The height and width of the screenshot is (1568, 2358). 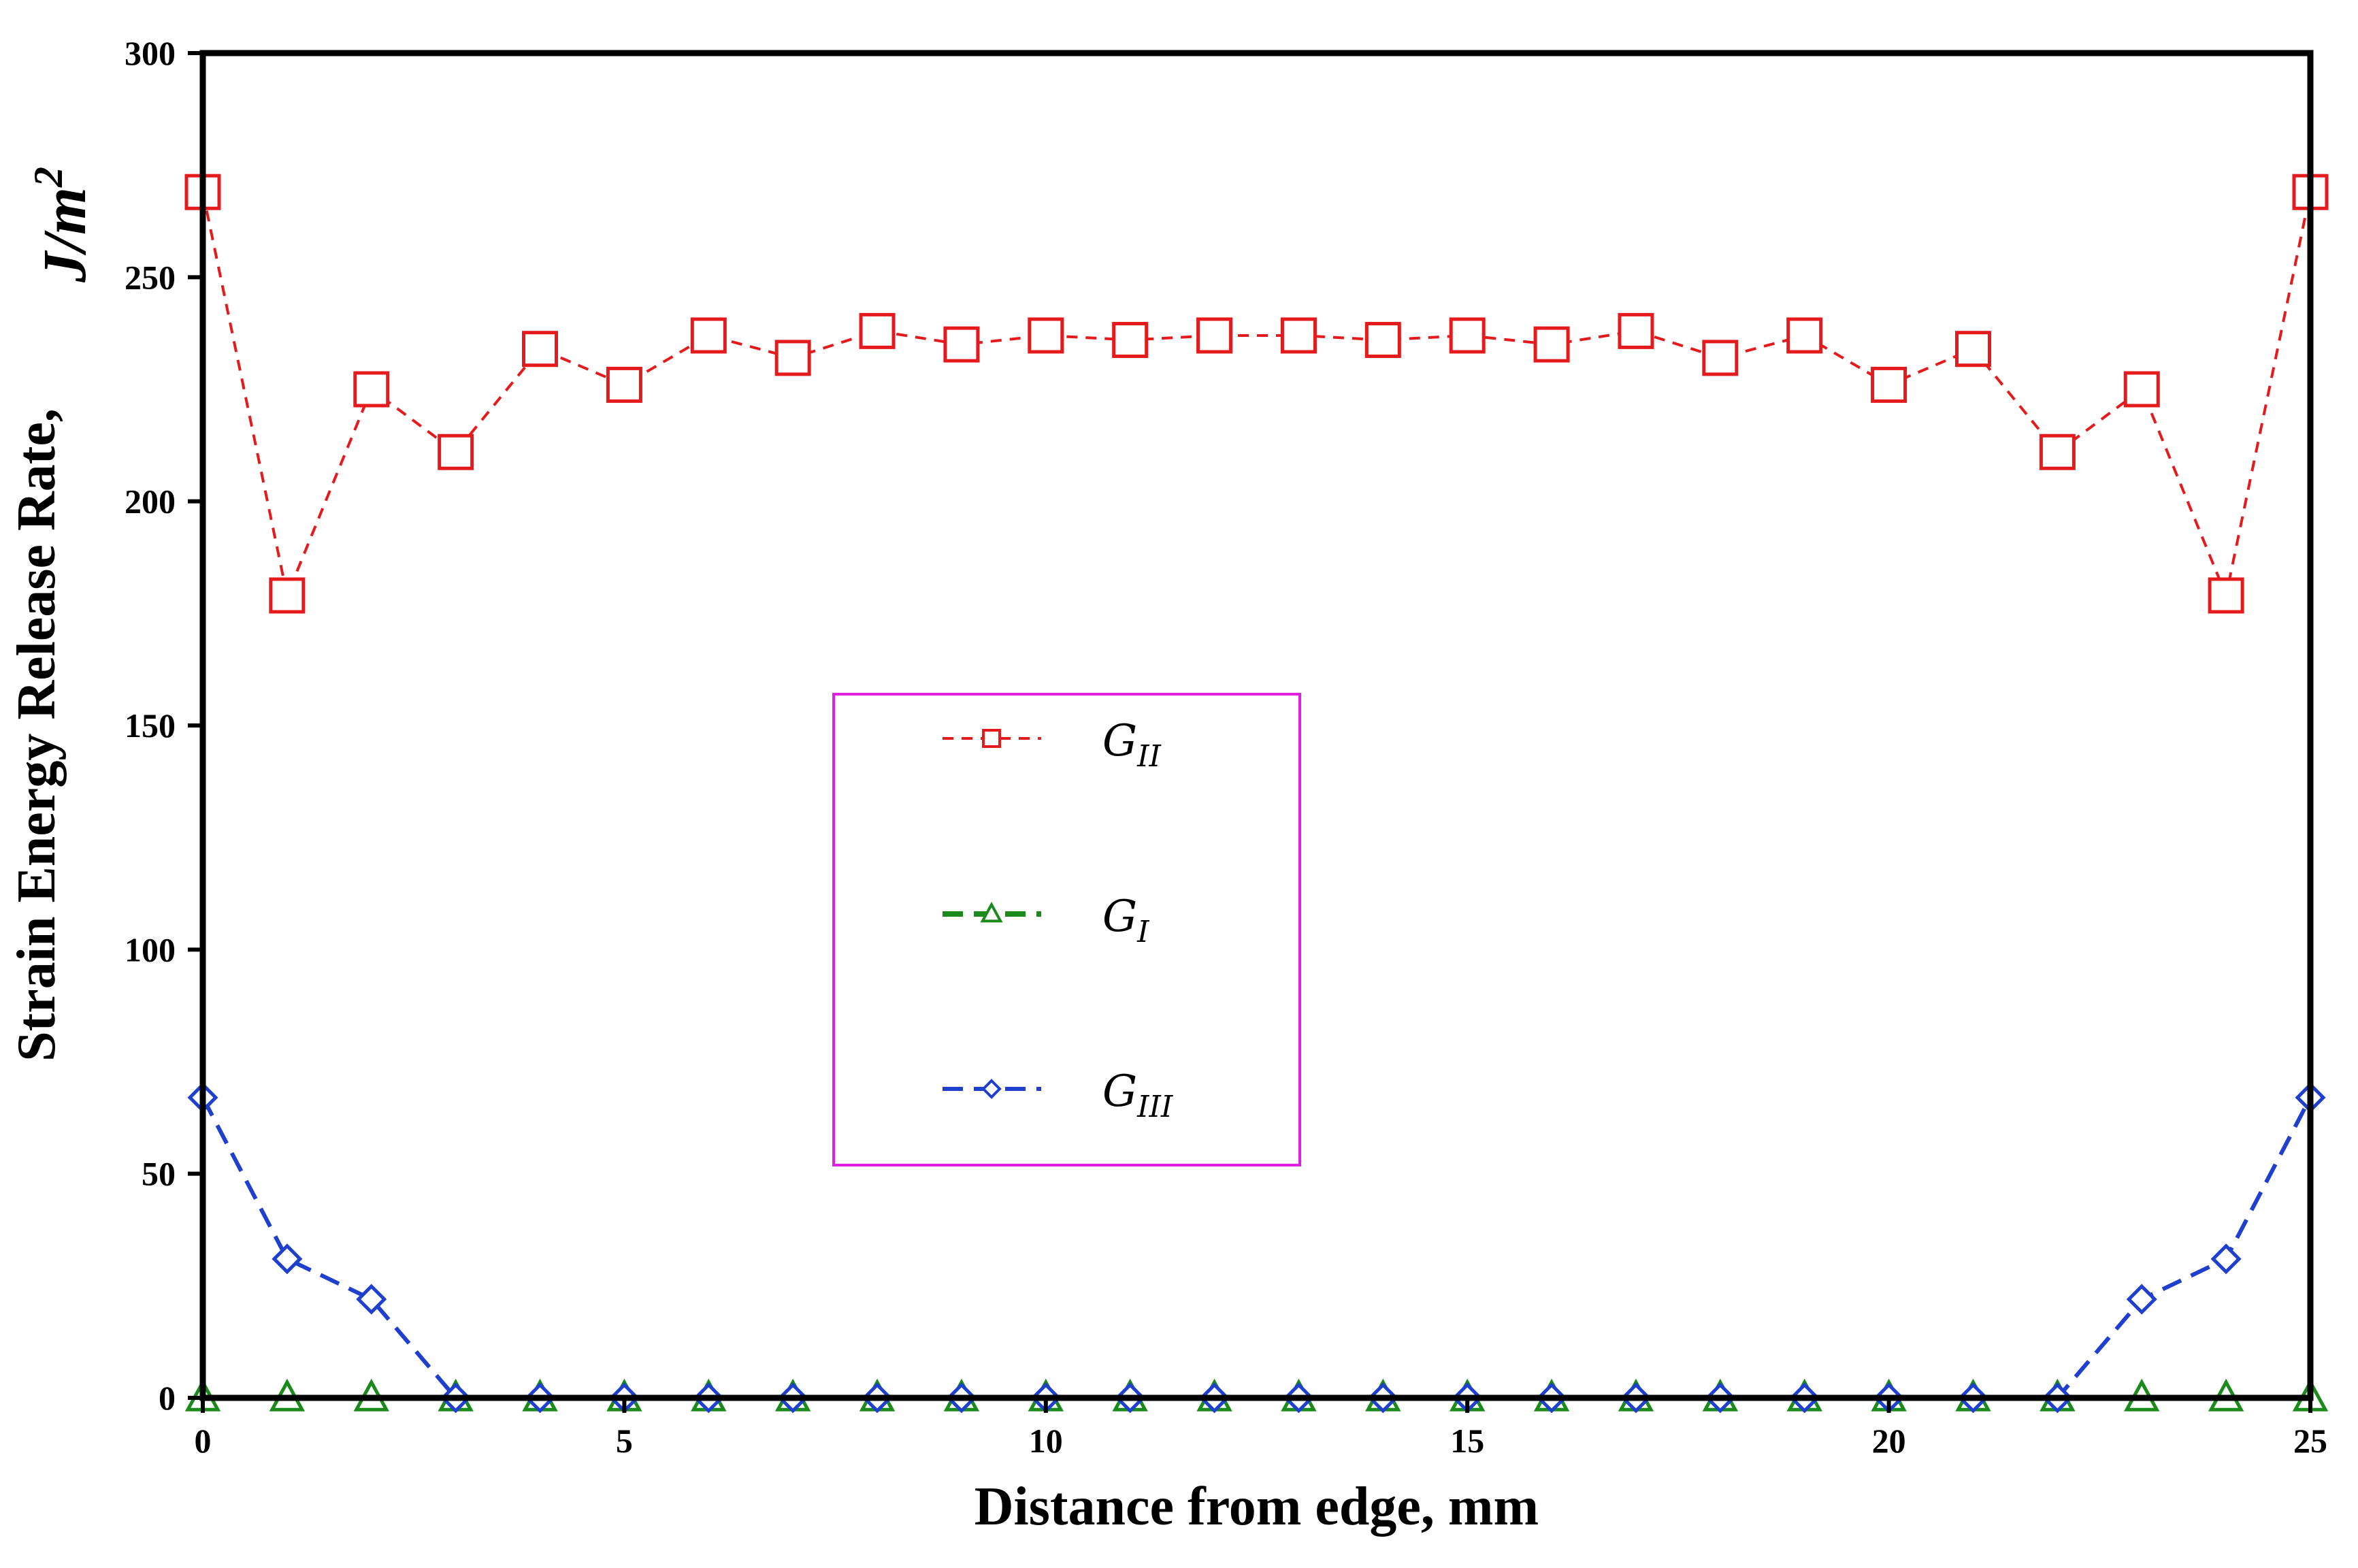 What do you see at coordinates (1052, 745) in the screenshot?
I see `legend-entry: GII` at bounding box center [1052, 745].